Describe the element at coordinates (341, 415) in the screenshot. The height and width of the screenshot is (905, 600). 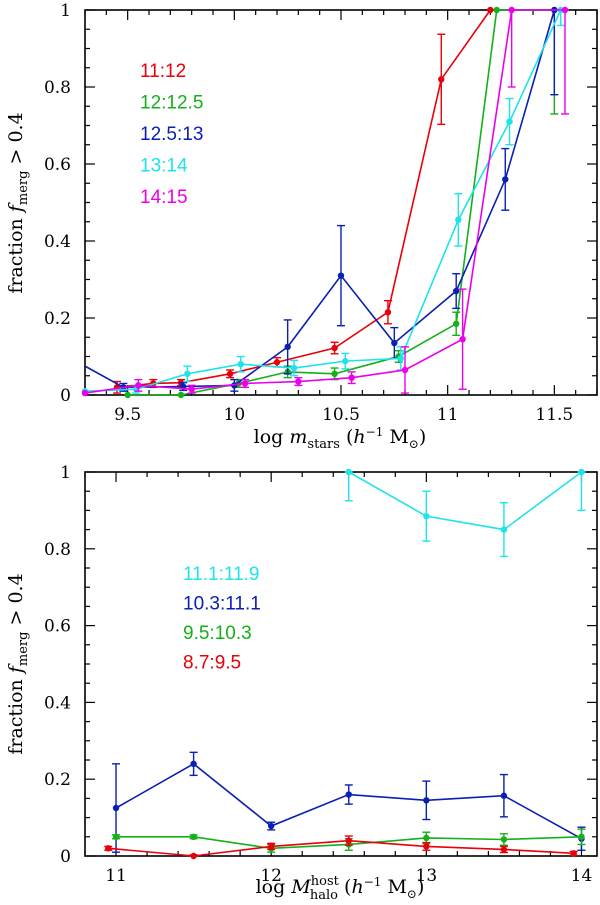
I see `x-tick-label: 10.5` at that location.